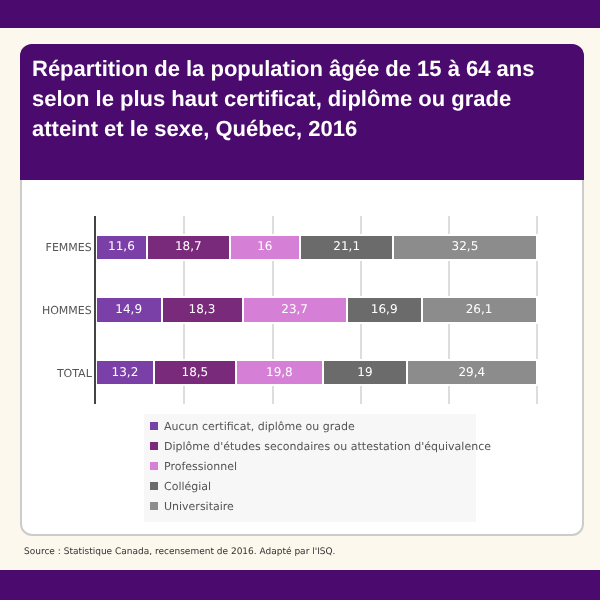  I want to click on chart-title: Répartition de la population âgée de 15 à 64 ans selon le plus haut certificat, diplôme ou grade atteint et le sexe, Québec, 2016, so click(284, 101).